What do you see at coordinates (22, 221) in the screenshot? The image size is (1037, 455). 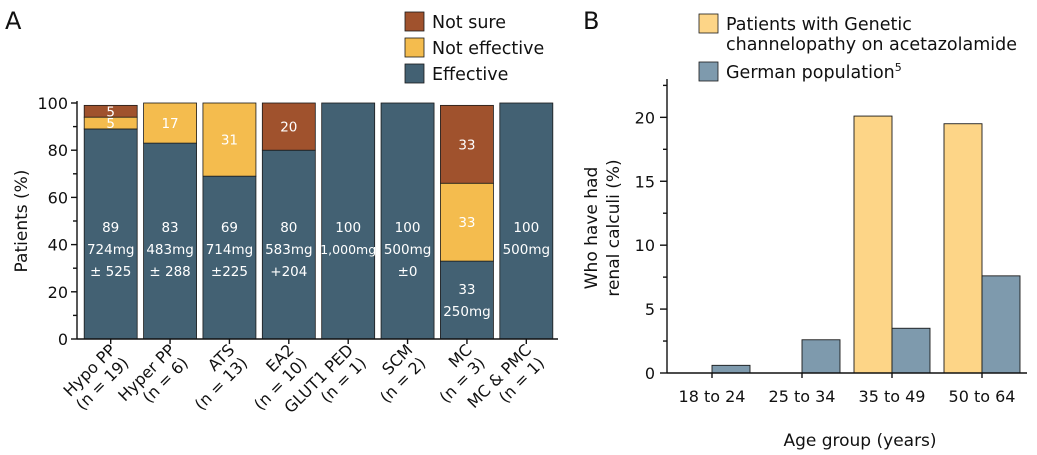 I see `panel-a-y-axis-title: Patients (%)` at bounding box center [22, 221].